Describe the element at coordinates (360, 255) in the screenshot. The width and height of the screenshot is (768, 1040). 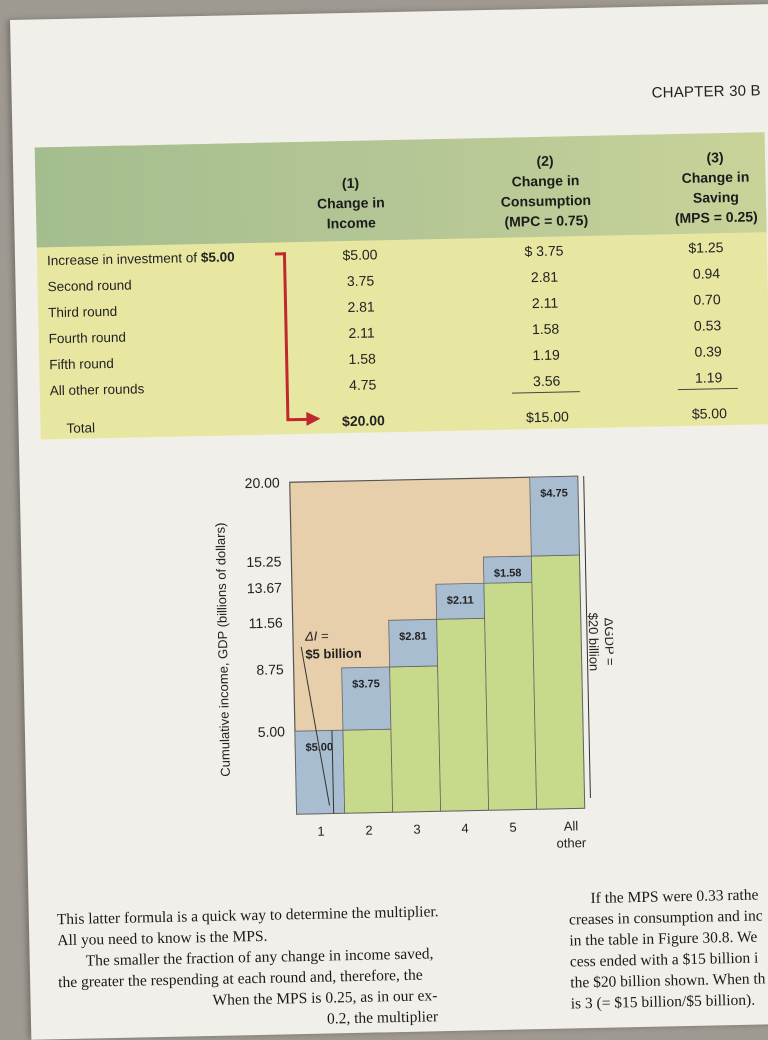
I see `cell-income: $5.00` at that location.